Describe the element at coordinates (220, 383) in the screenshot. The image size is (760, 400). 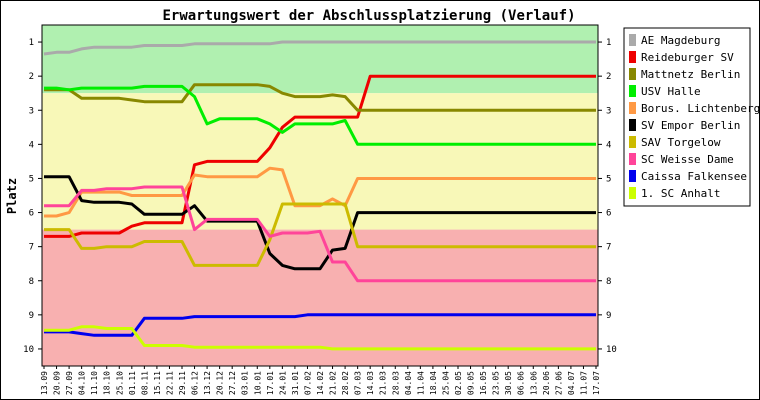
I see `x-tick-label: 20.12` at that location.